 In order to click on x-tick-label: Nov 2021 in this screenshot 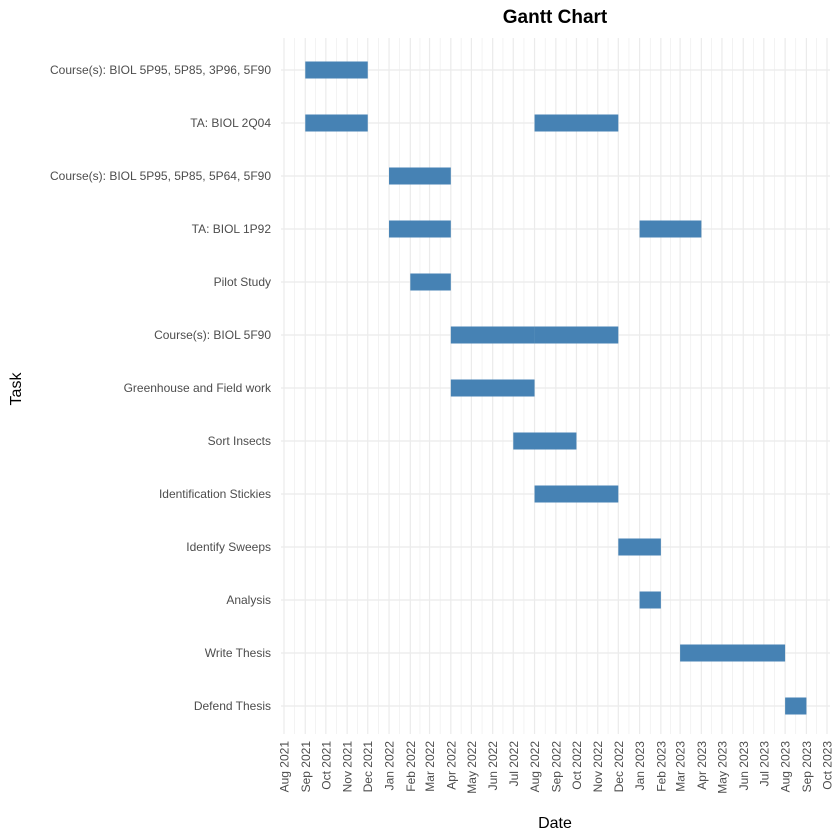, I will do `click(348, 767)`.